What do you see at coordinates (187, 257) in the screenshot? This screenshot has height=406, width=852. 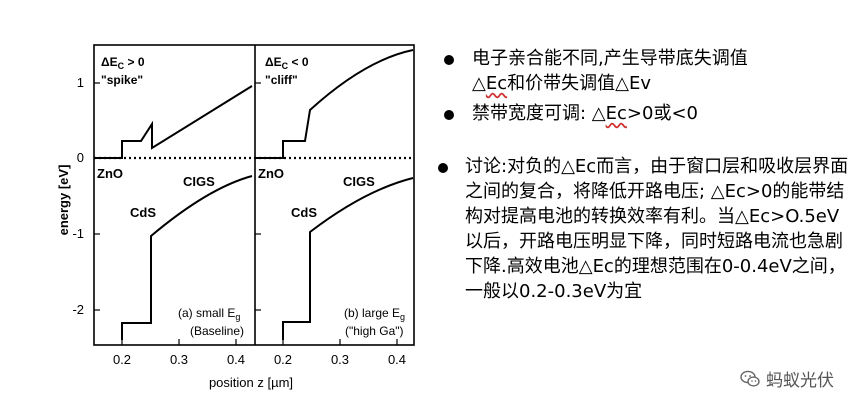 I see `valence-band-curve-a` at bounding box center [187, 257].